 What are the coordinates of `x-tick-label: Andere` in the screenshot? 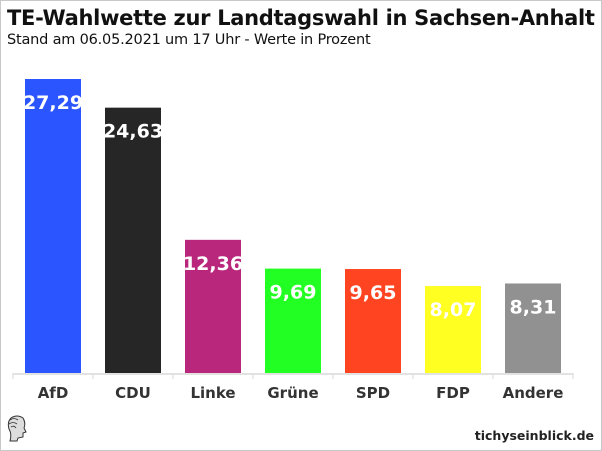 It's located at (533, 393).